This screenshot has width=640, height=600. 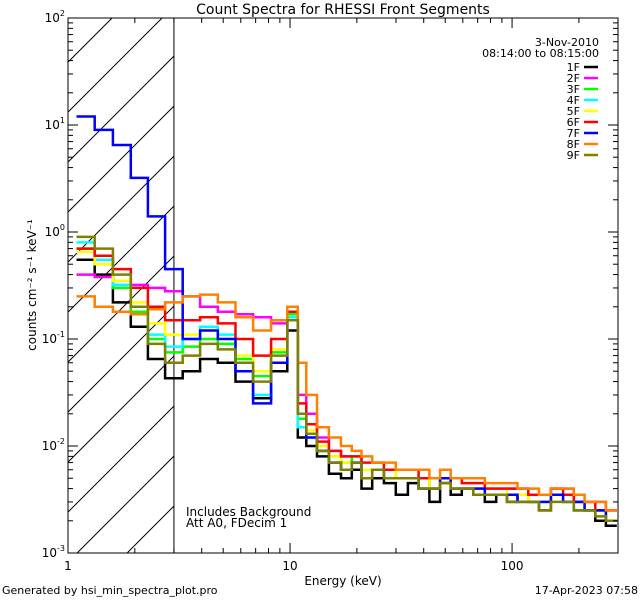 I want to click on x-tick-label: 100, so click(x=512, y=566).